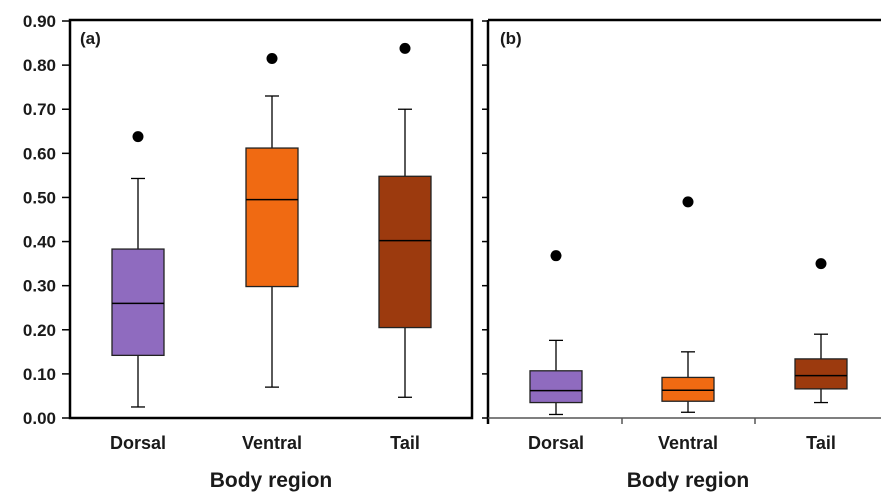 The height and width of the screenshot is (493, 881). Describe the element at coordinates (39, 330) in the screenshot. I see `y-tick-label: 0.20` at that location.